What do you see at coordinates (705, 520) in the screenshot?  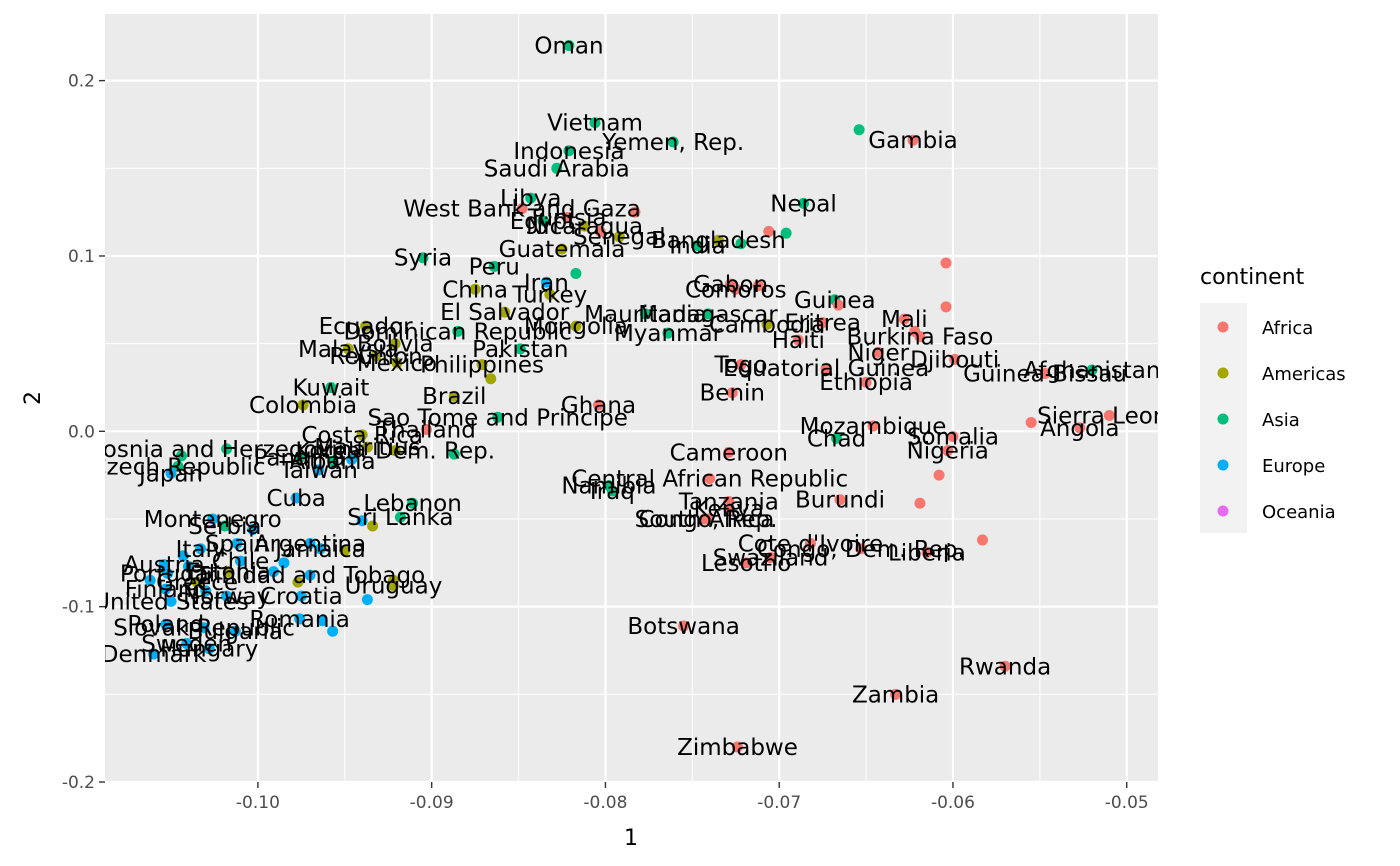 I see `point-label: South Africa` at bounding box center [705, 520].